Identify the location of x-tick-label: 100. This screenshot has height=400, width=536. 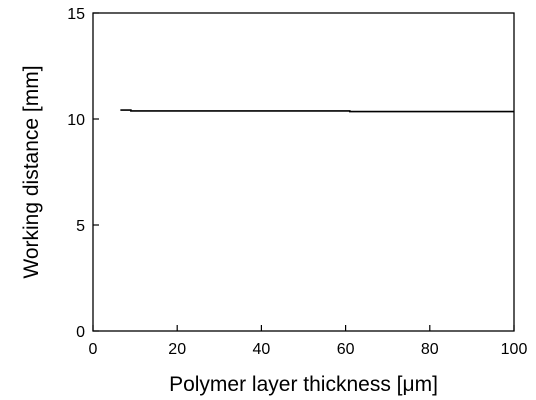
(514, 349).